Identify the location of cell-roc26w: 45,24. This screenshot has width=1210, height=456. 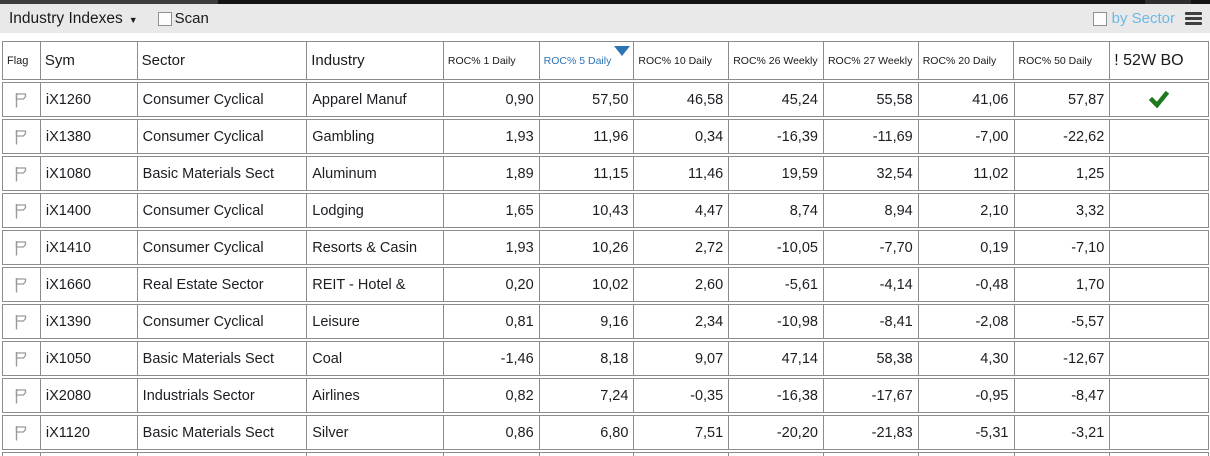
(776, 99).